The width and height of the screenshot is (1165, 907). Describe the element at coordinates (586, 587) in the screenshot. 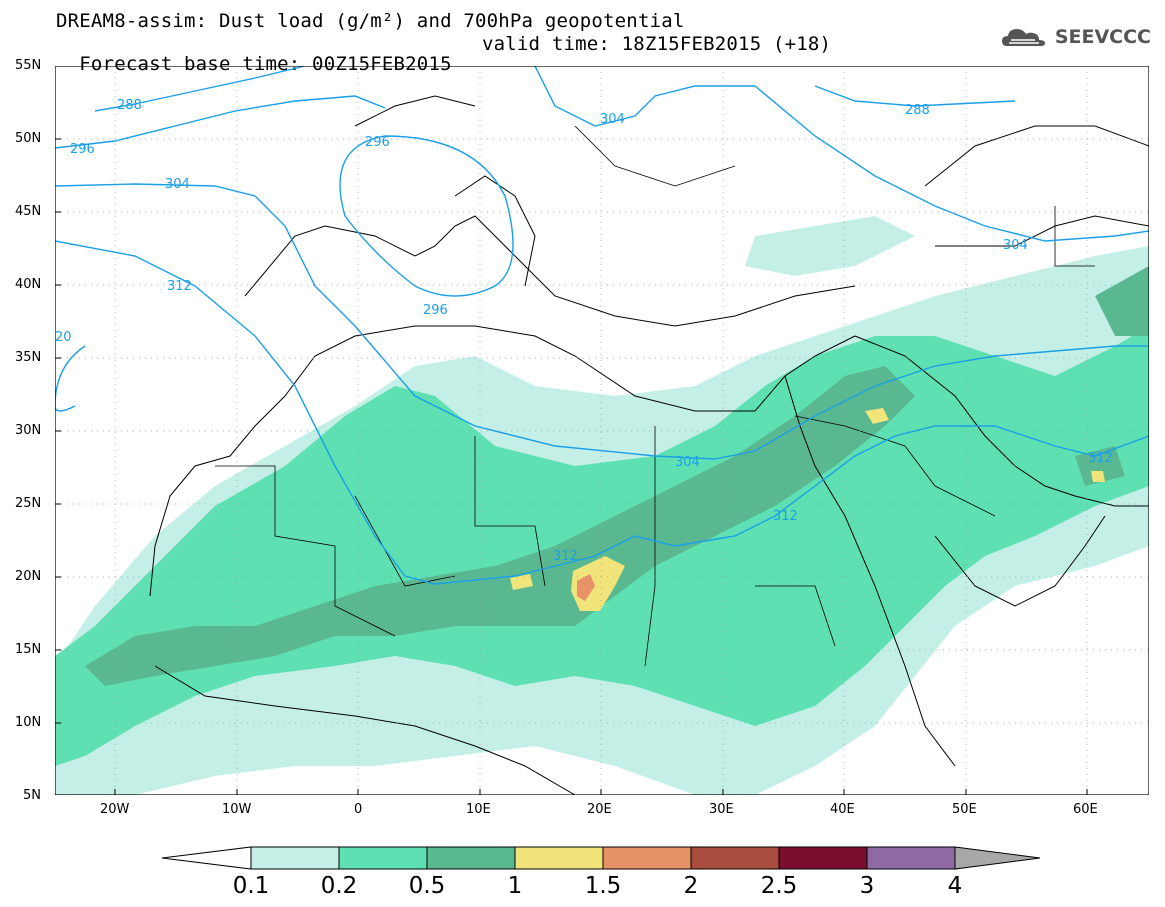

I see `dust-orange-layer` at that location.